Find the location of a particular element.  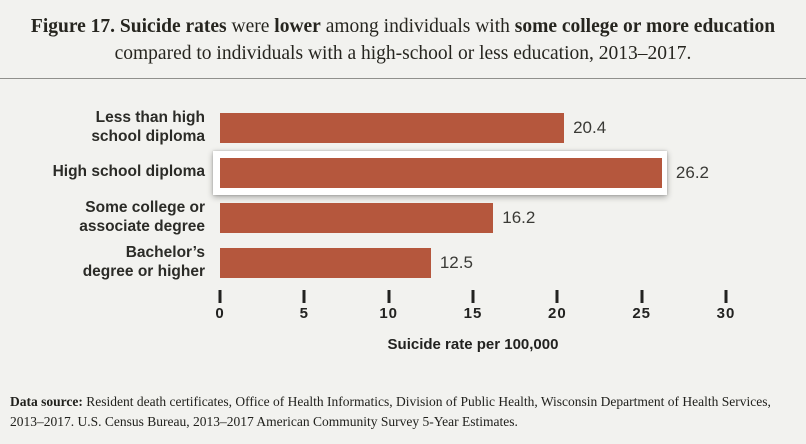

axis-tick-label: 20 is located at coordinates (557, 313).